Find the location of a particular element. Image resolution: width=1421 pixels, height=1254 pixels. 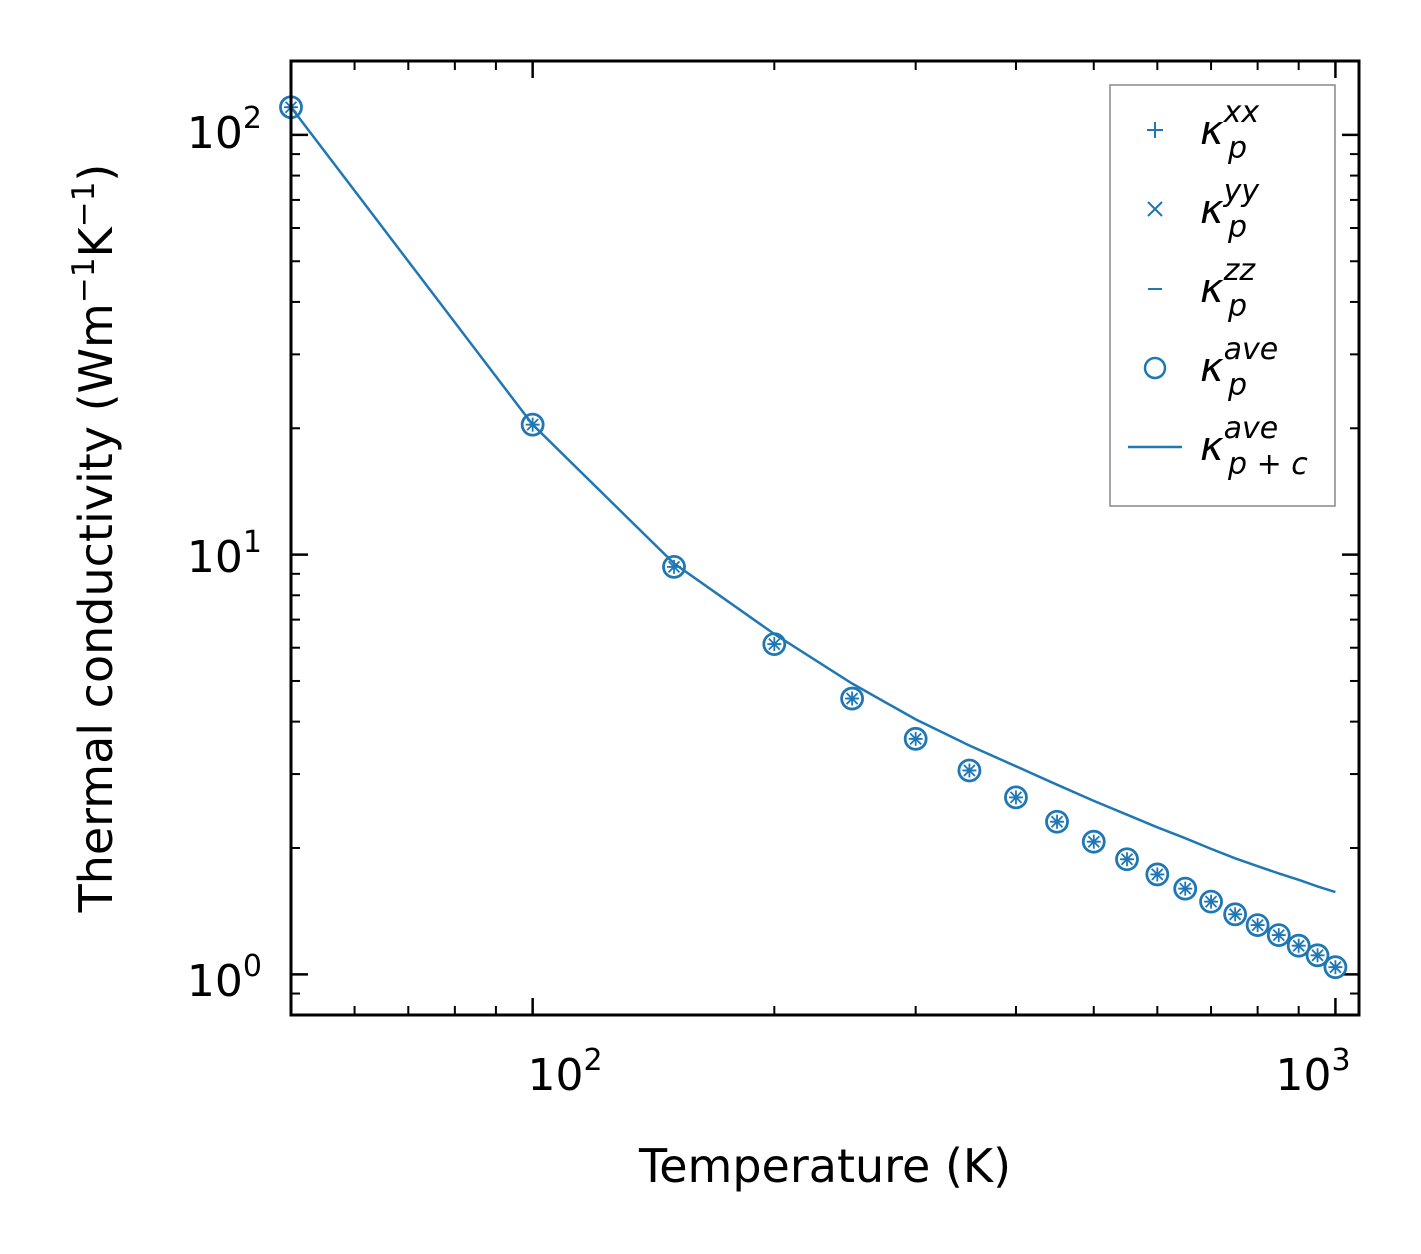

y-axis-label: Thermal conductivity (Wm−1K−1) is located at coordinates (94, 539).